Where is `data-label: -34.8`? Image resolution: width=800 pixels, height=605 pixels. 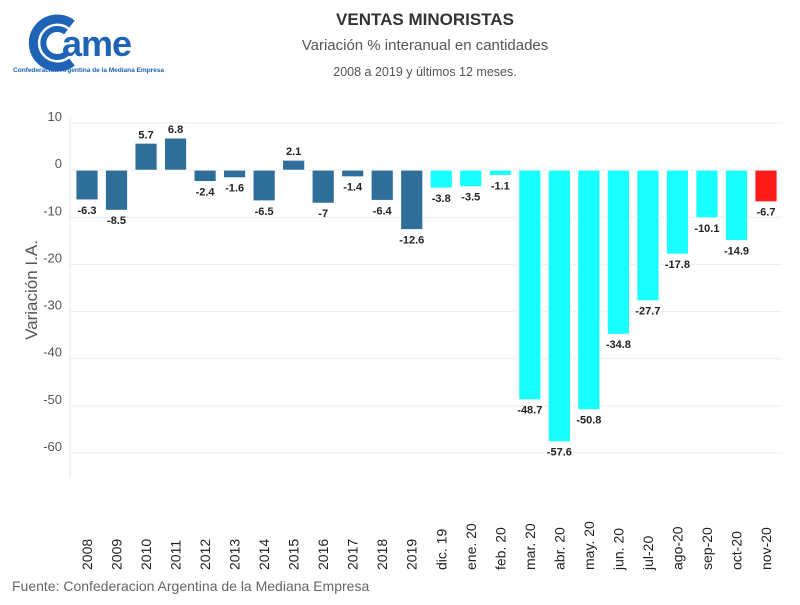
data-label: -34.8 is located at coordinates (618, 345).